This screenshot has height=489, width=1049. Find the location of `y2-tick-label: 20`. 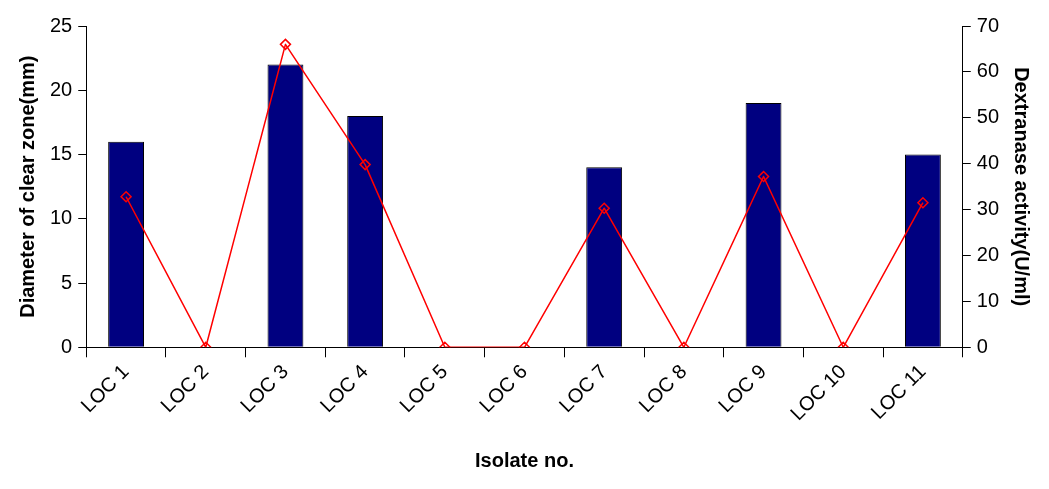

y2-tick-label: 20 is located at coordinates (987, 254).